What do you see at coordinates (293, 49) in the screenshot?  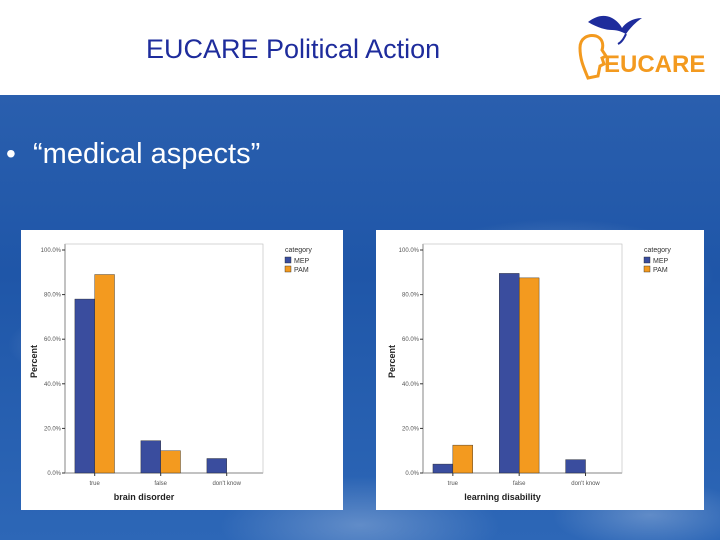 I see `slide-title: EUCARE Political Action` at bounding box center [293, 49].